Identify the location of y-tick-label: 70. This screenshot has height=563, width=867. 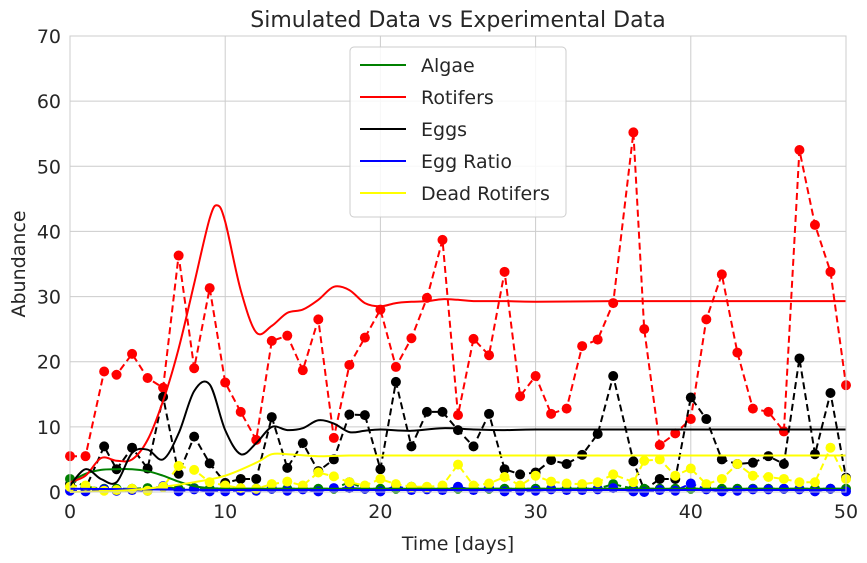
(49, 37).